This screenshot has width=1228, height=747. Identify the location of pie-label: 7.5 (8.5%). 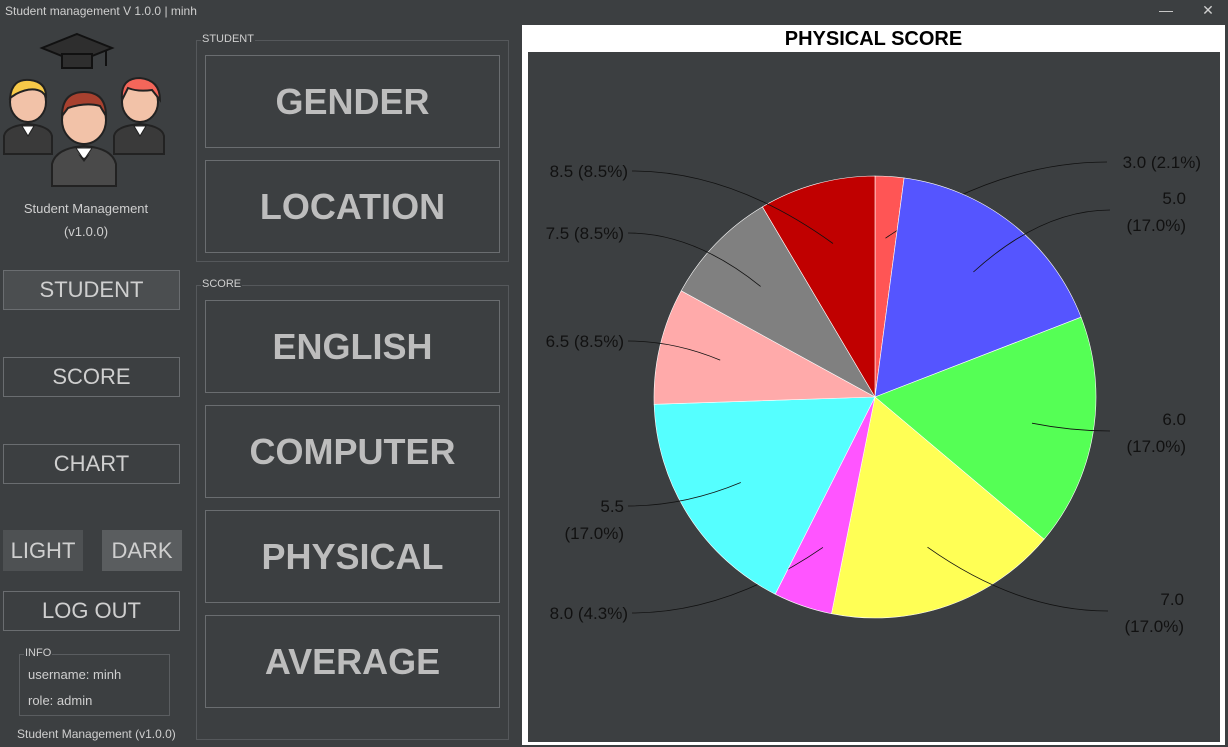
(585, 233).